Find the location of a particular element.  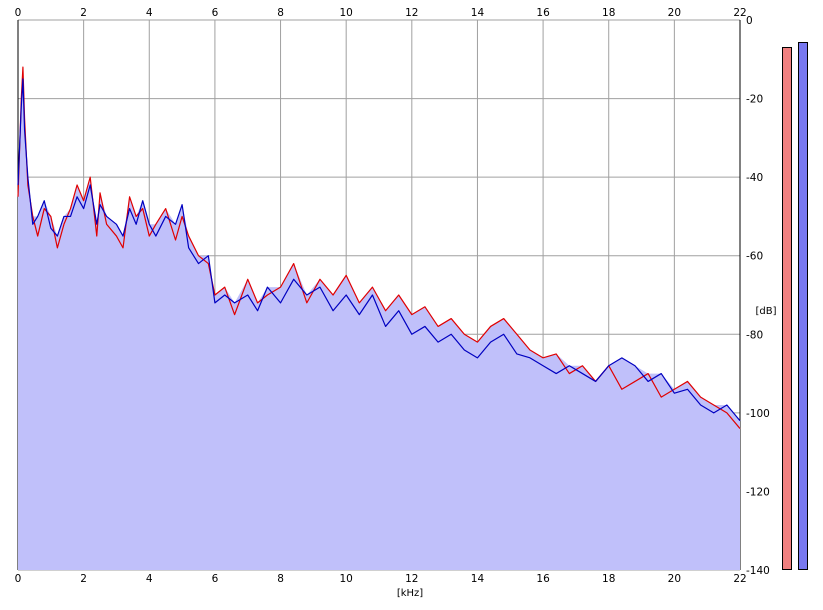

x-tick-label-bottom: 0 is located at coordinates (18, 579).